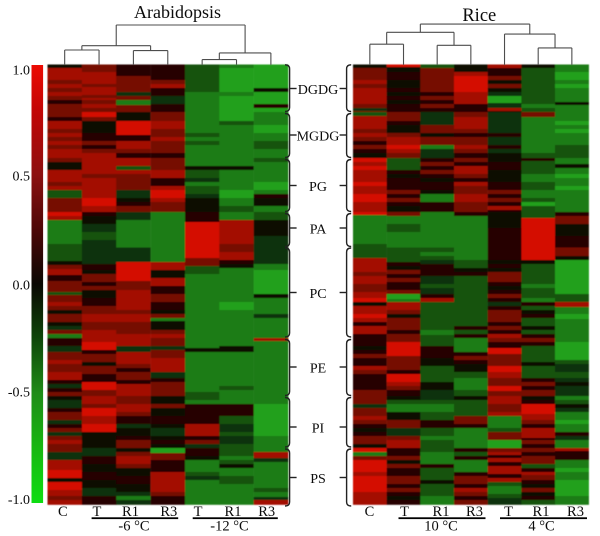 The height and width of the screenshot is (536, 600). What do you see at coordinates (441, 527) in the screenshot?
I see `svg-text: 10 °C` at bounding box center [441, 527].